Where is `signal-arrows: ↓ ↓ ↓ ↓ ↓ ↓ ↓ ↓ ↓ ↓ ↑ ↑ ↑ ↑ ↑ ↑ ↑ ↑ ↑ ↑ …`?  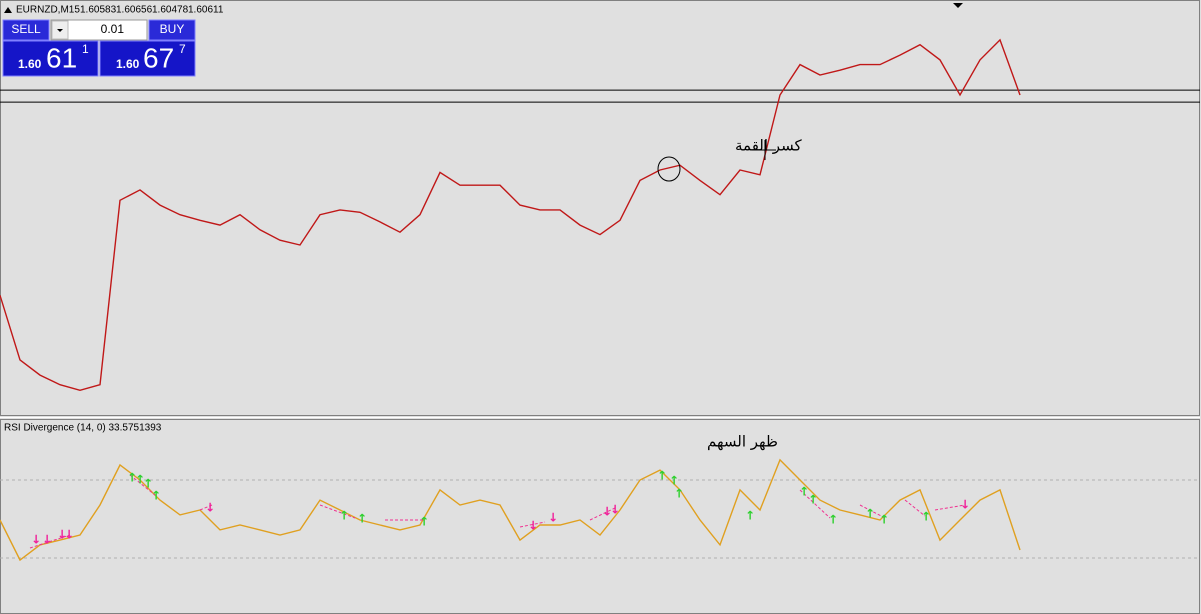
signal-arrows: ↓ ↓ ↓ ↓ ↓ ↓ ↓ ↓ ↓ ↓ ↑ ↑ ↑ ↑ ↑ ↑ ↑ ↑ ↑ ↑ … is located at coordinates (500, 508).